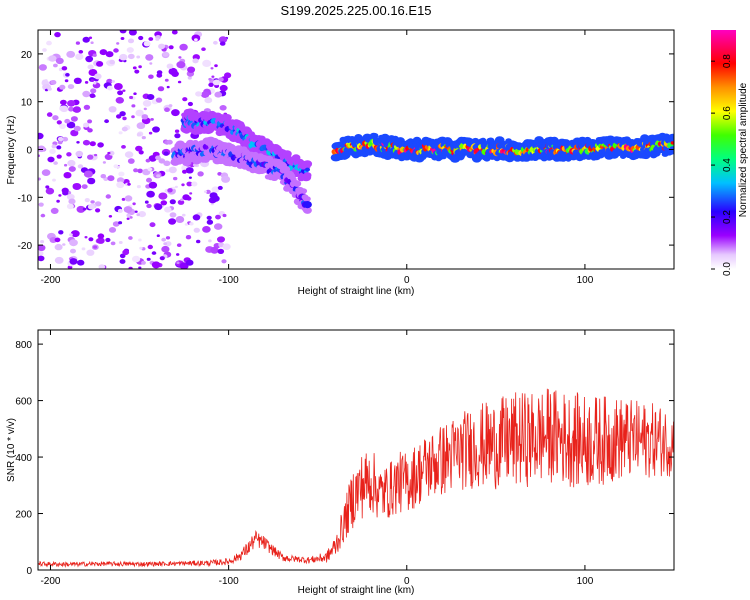  I want to click on y-tick-label: 400, so click(23, 458).